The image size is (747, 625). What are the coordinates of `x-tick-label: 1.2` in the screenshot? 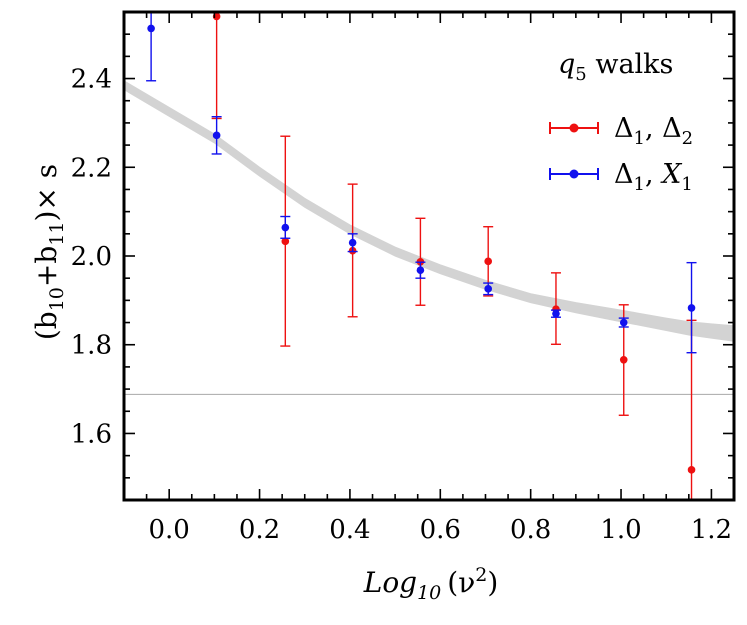 It's located at (711, 530).